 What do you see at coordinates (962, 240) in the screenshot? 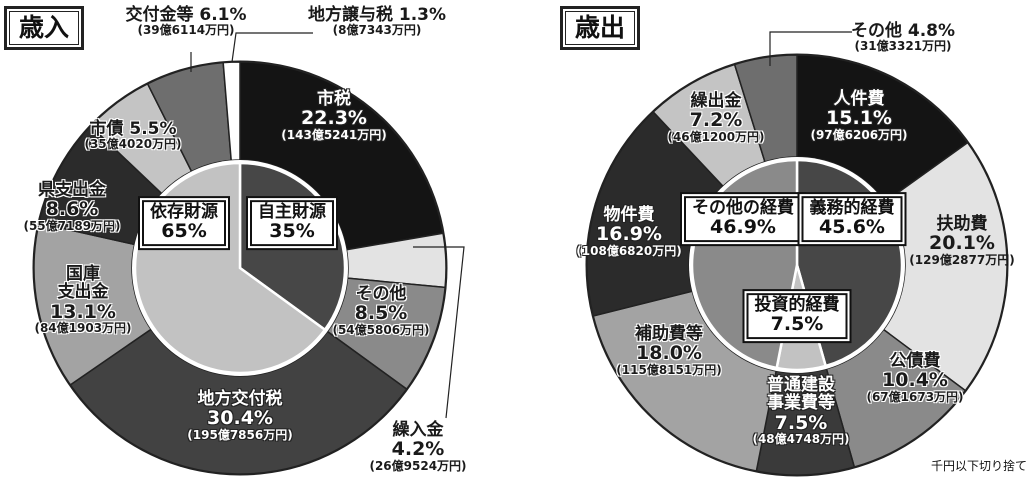
I see `label-fujo: 扶助費 20.1% (129億2877万円)` at bounding box center [962, 240].